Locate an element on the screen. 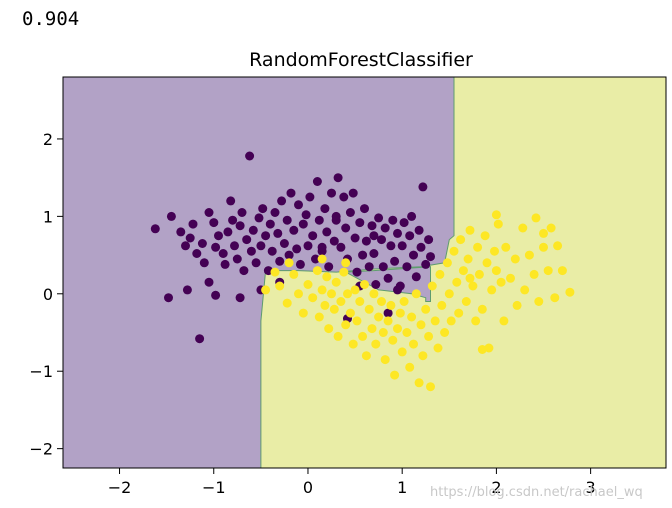 This screenshot has height=508, width=672. class-0-notch-region is located at coordinates (387, 284).